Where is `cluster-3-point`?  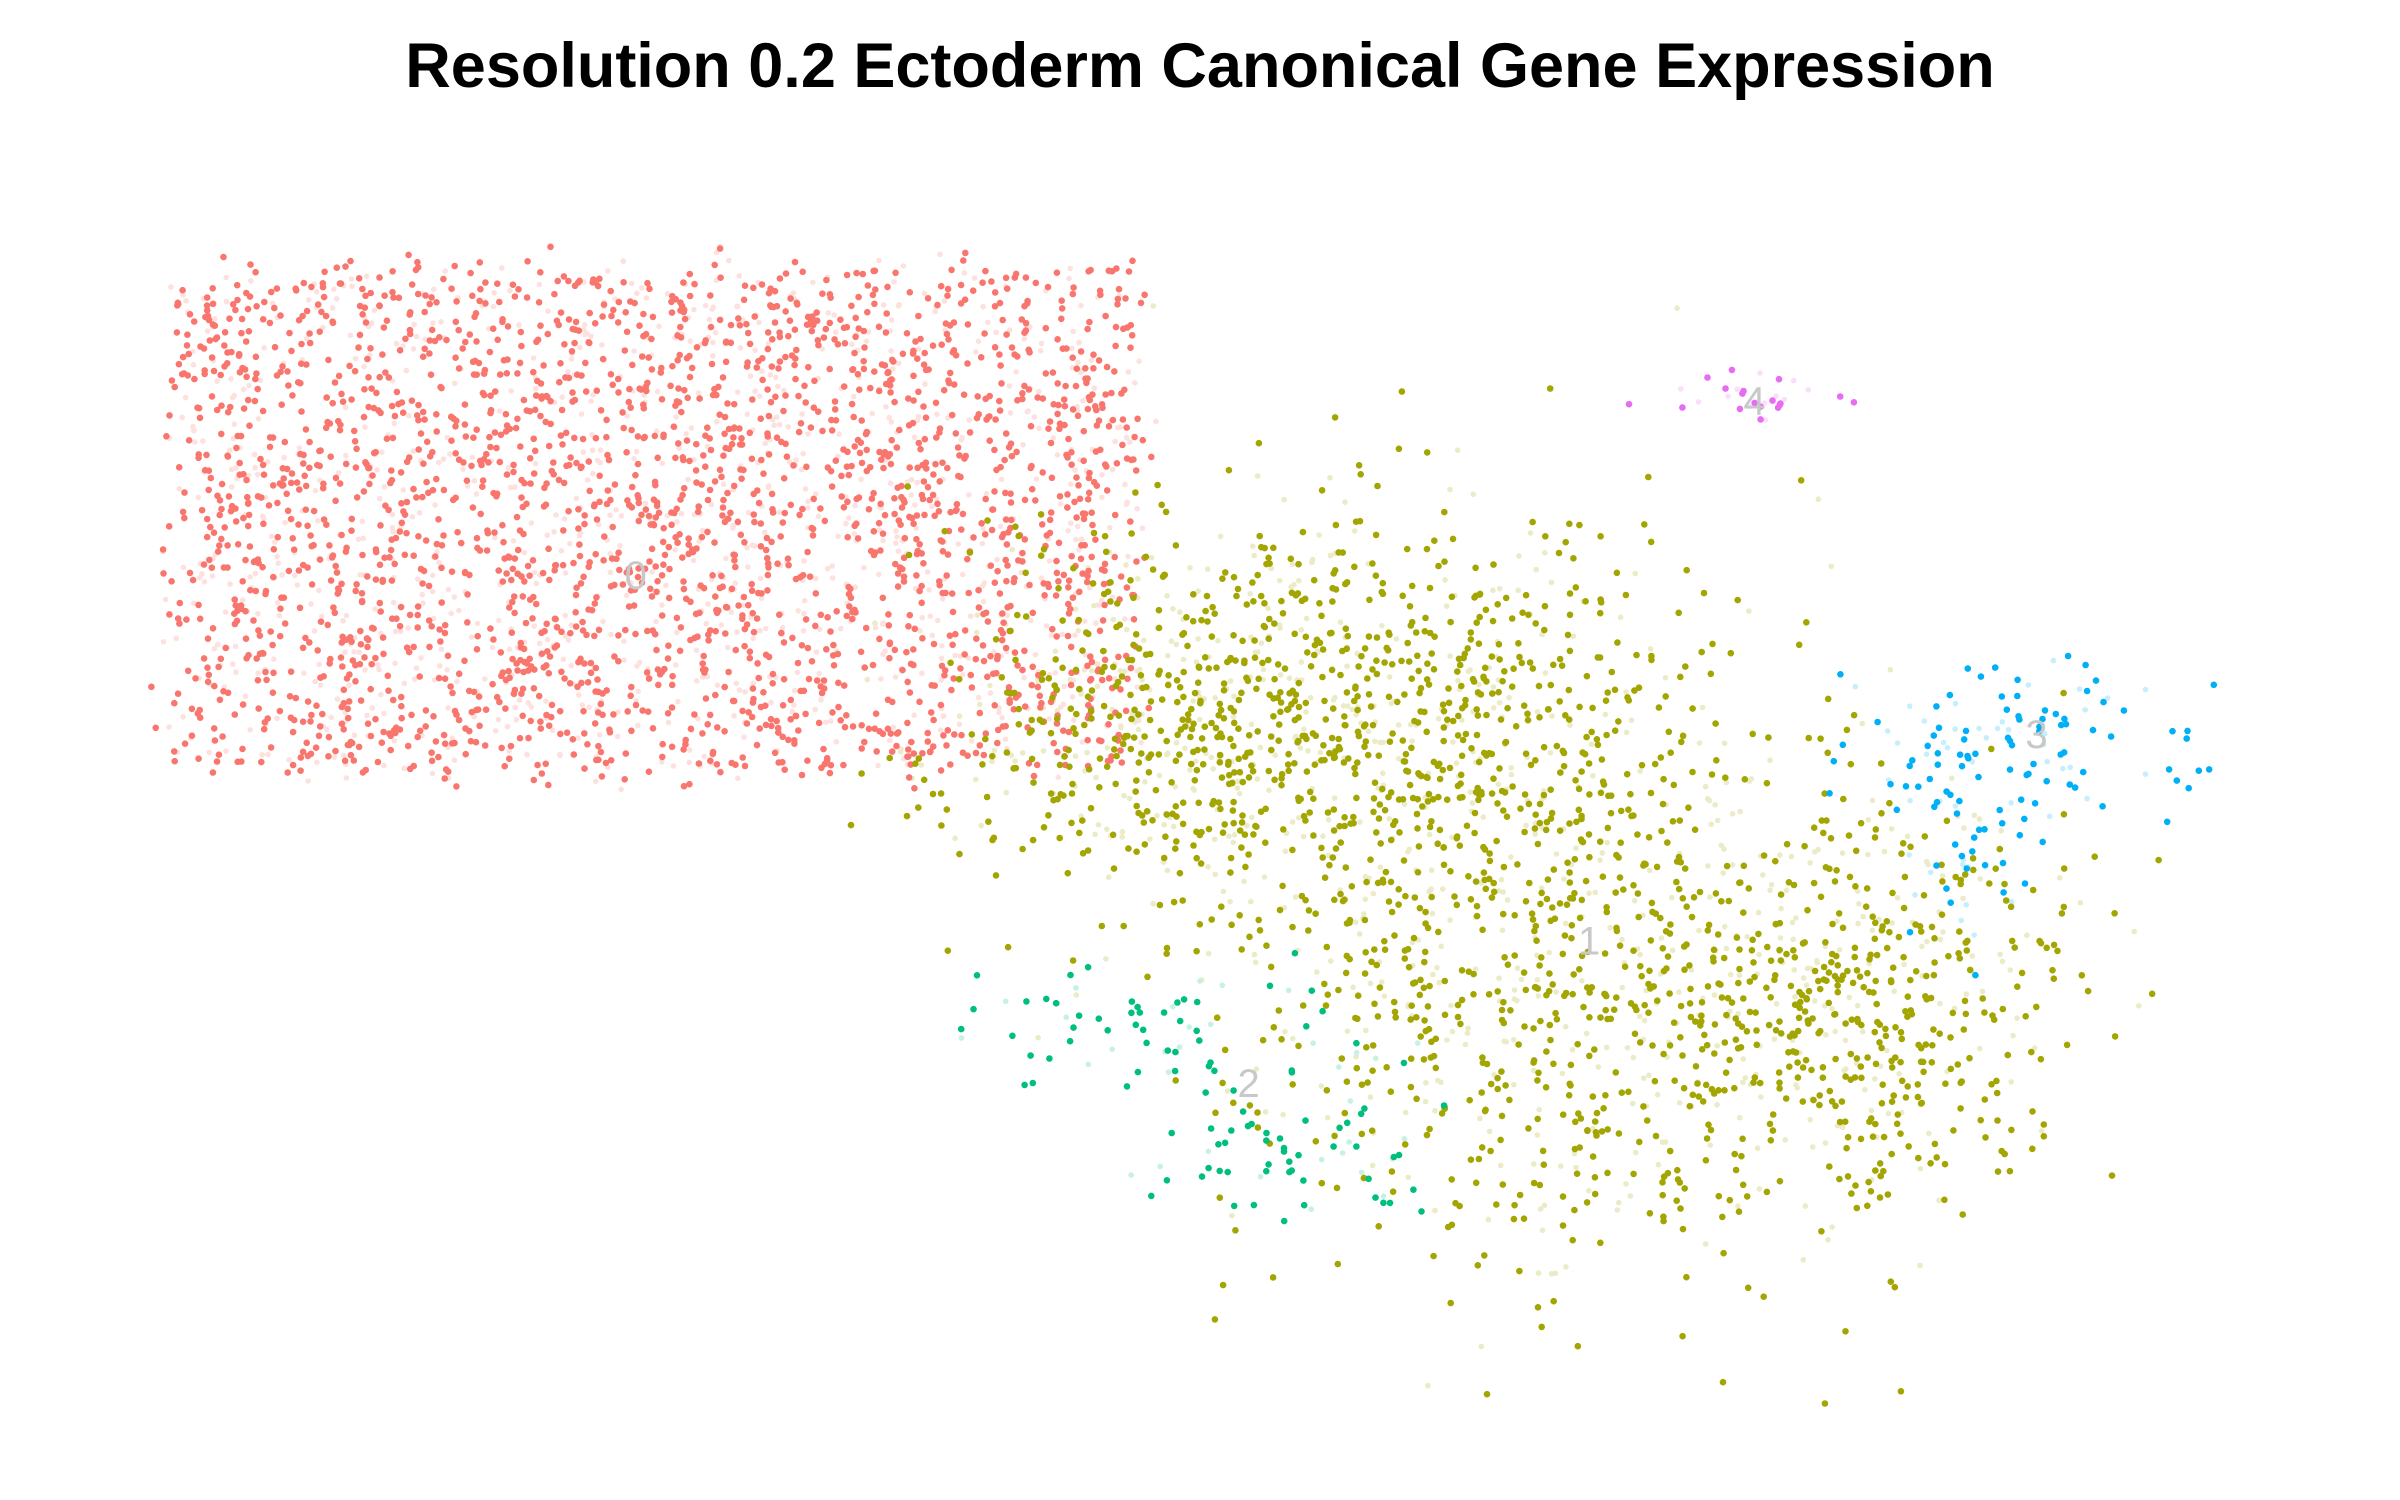
cluster-3-point is located at coordinates (1943, 742).